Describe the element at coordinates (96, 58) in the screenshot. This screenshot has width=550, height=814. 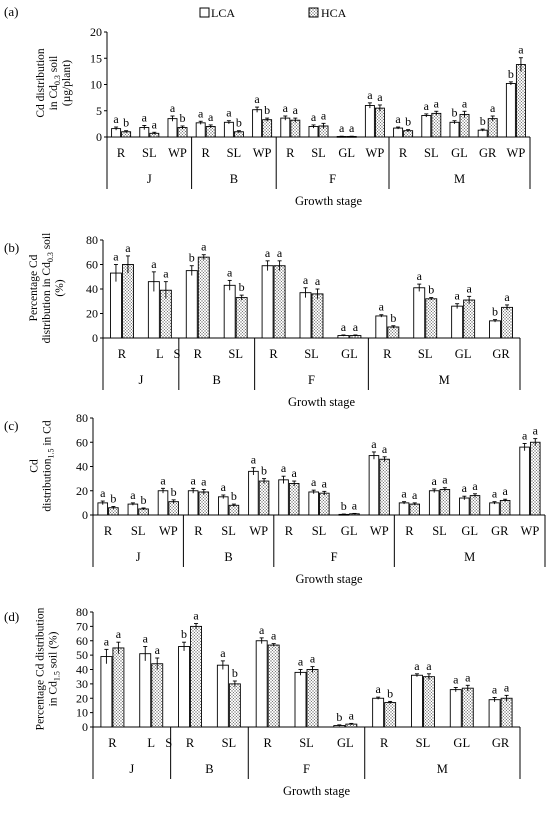
I see `y-tick-label: 15` at that location.